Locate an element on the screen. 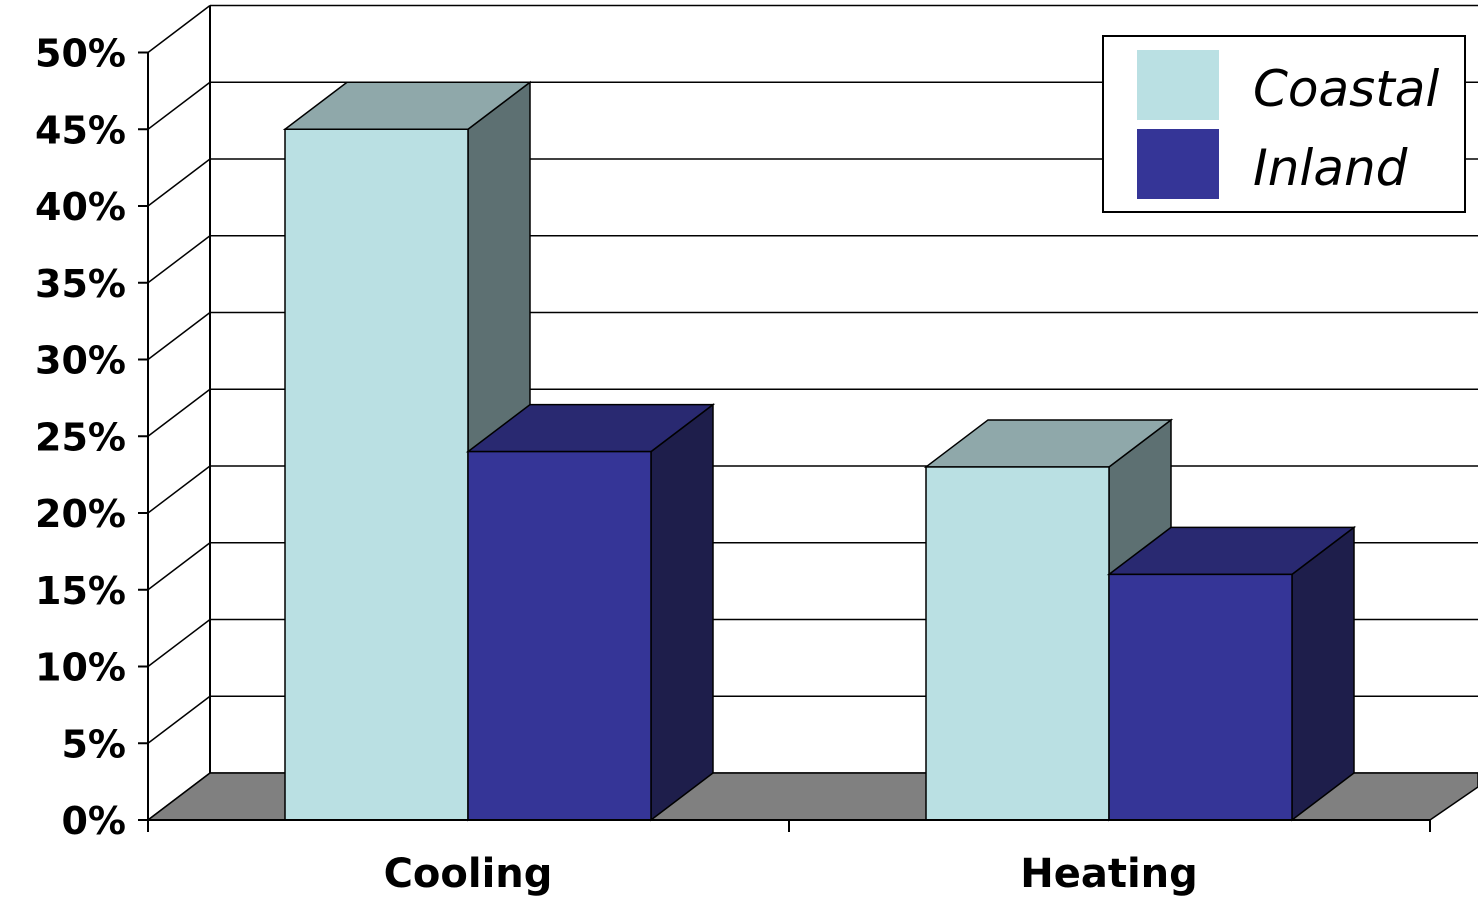  y-tick-label: 25% is located at coordinates (80, 437).